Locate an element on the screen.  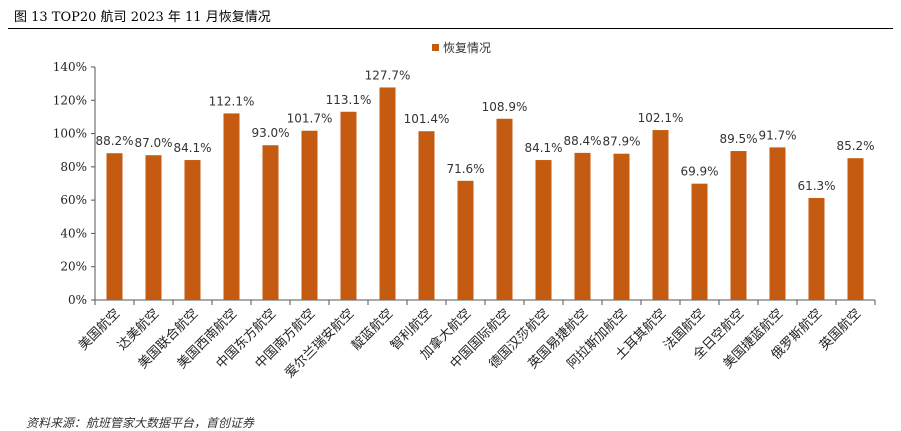
data-label: 88.2% is located at coordinates (114, 141).